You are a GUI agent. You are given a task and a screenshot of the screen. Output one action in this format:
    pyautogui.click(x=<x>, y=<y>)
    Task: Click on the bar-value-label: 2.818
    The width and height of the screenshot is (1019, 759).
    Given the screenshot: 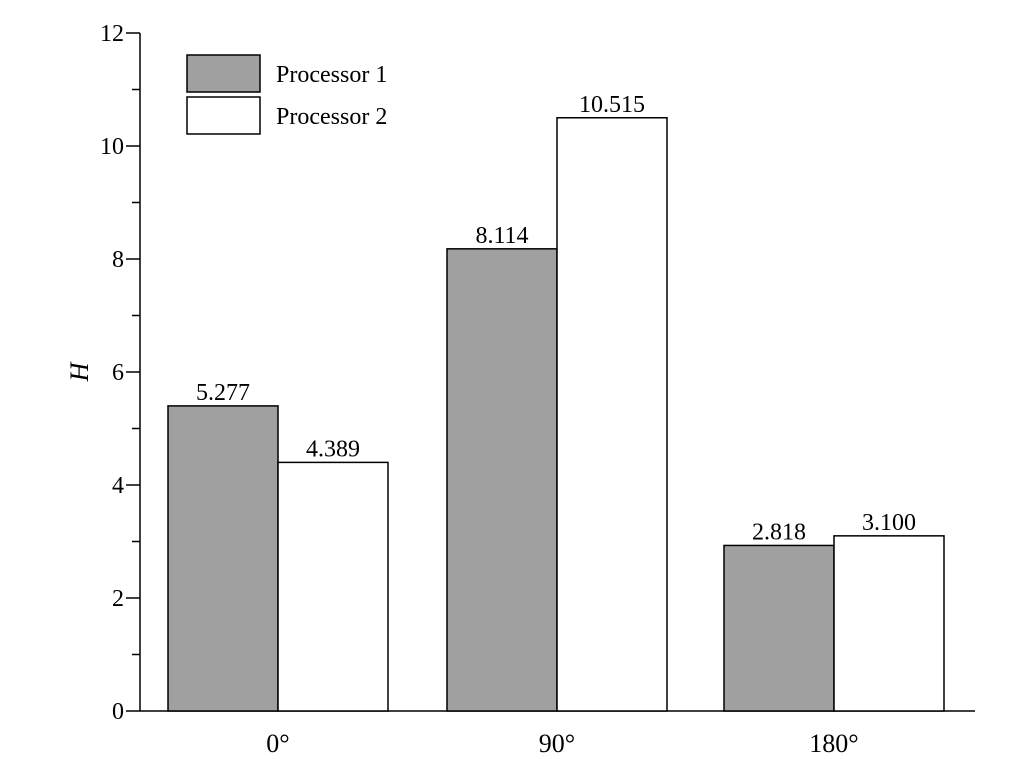 What is the action you would take?
    pyautogui.click(x=779, y=532)
    